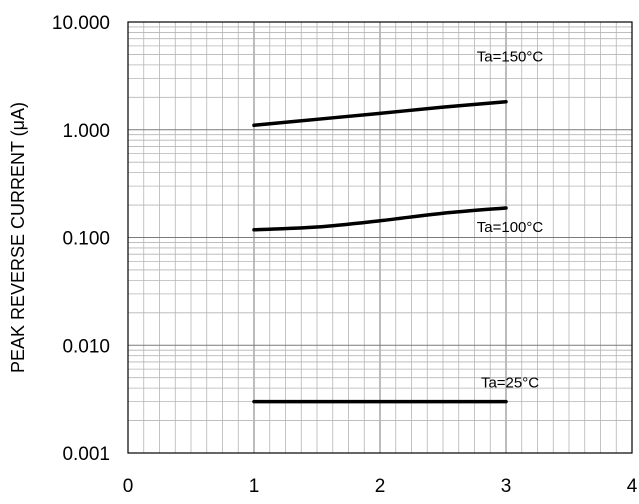 The image size is (639, 504). I want to click on y-tick-label: 0.001, so click(86, 454).